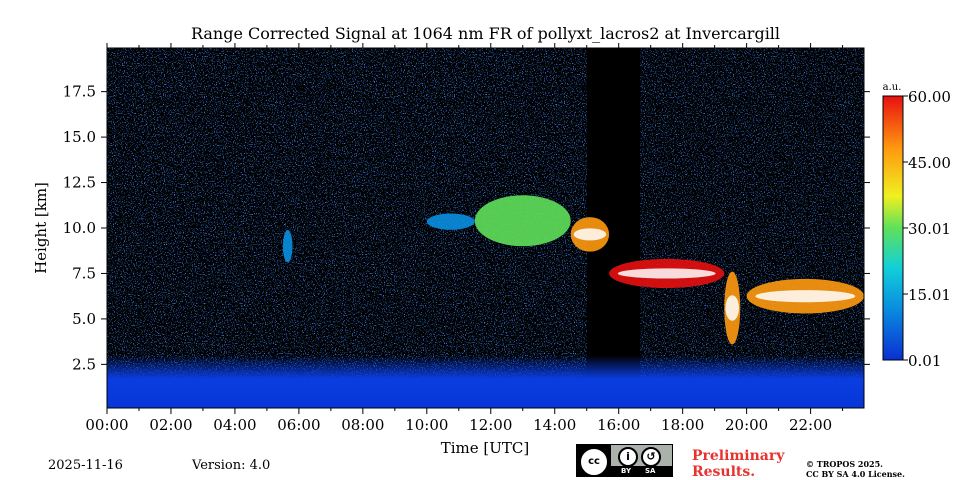 The image size is (960, 480). Describe the element at coordinates (651, 457) in the screenshot. I see `share-alike-icon: ↺` at that location.